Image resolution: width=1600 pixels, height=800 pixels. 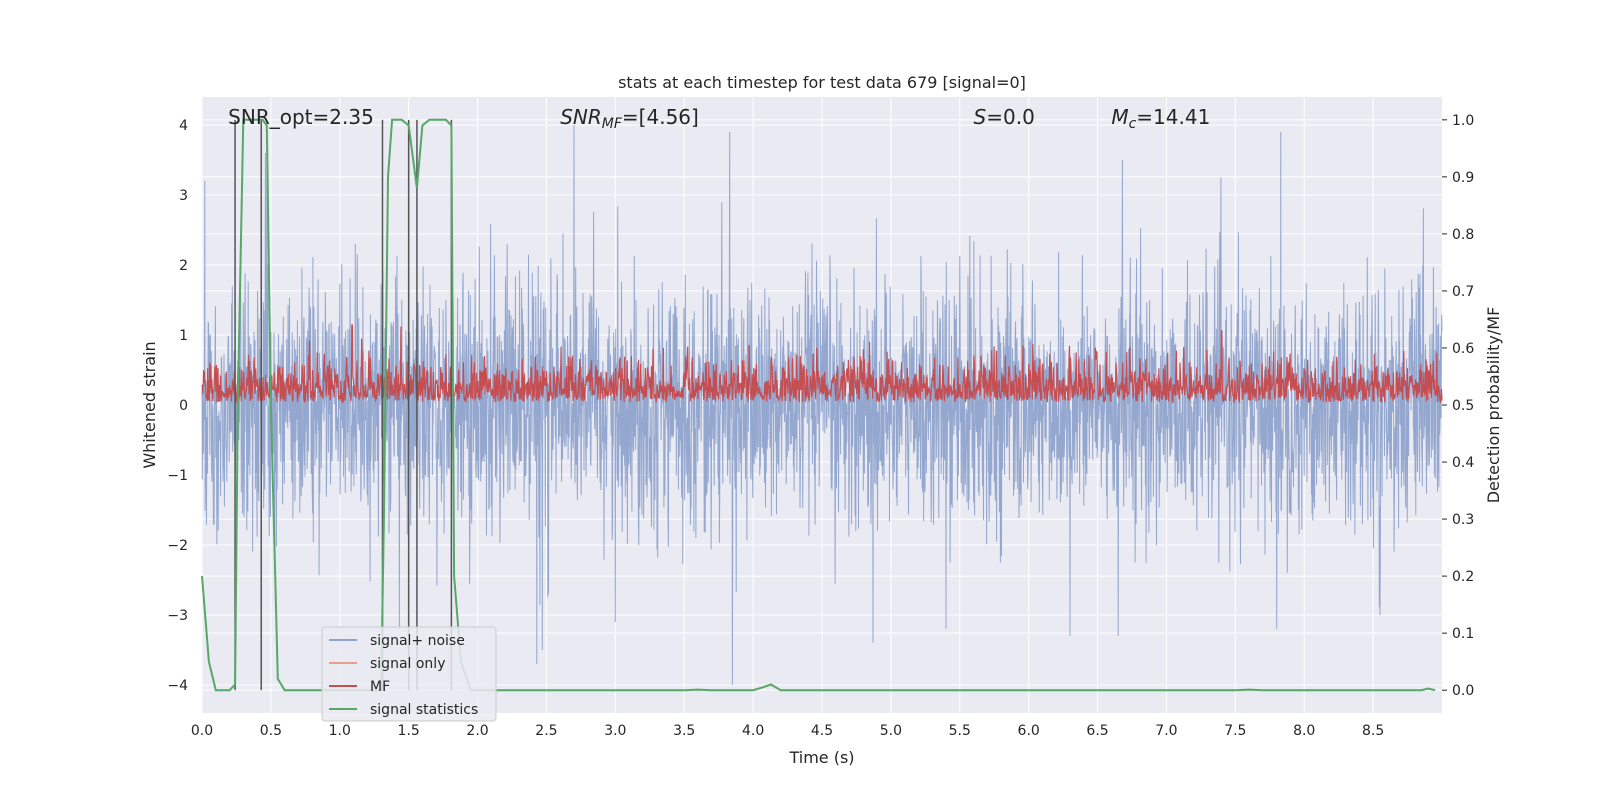 I want to click on x-tick-label: 3.5, so click(x=684, y=731).